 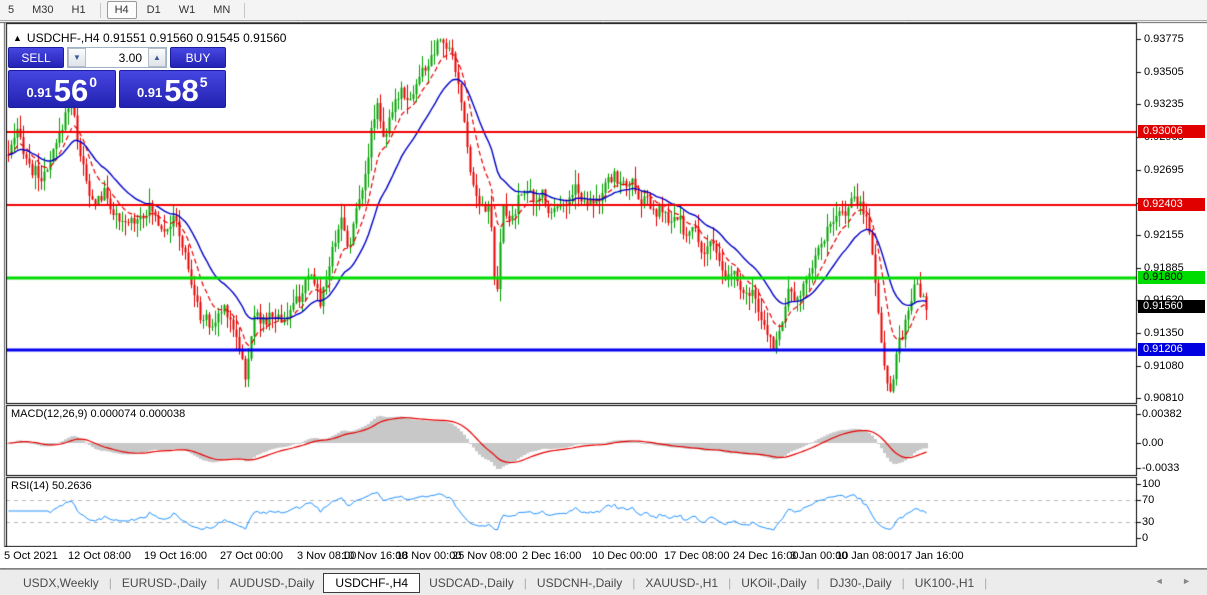 What do you see at coordinates (429, 556) in the screenshot?
I see `date-tick-label: 18 Nov 00:00` at bounding box center [429, 556].